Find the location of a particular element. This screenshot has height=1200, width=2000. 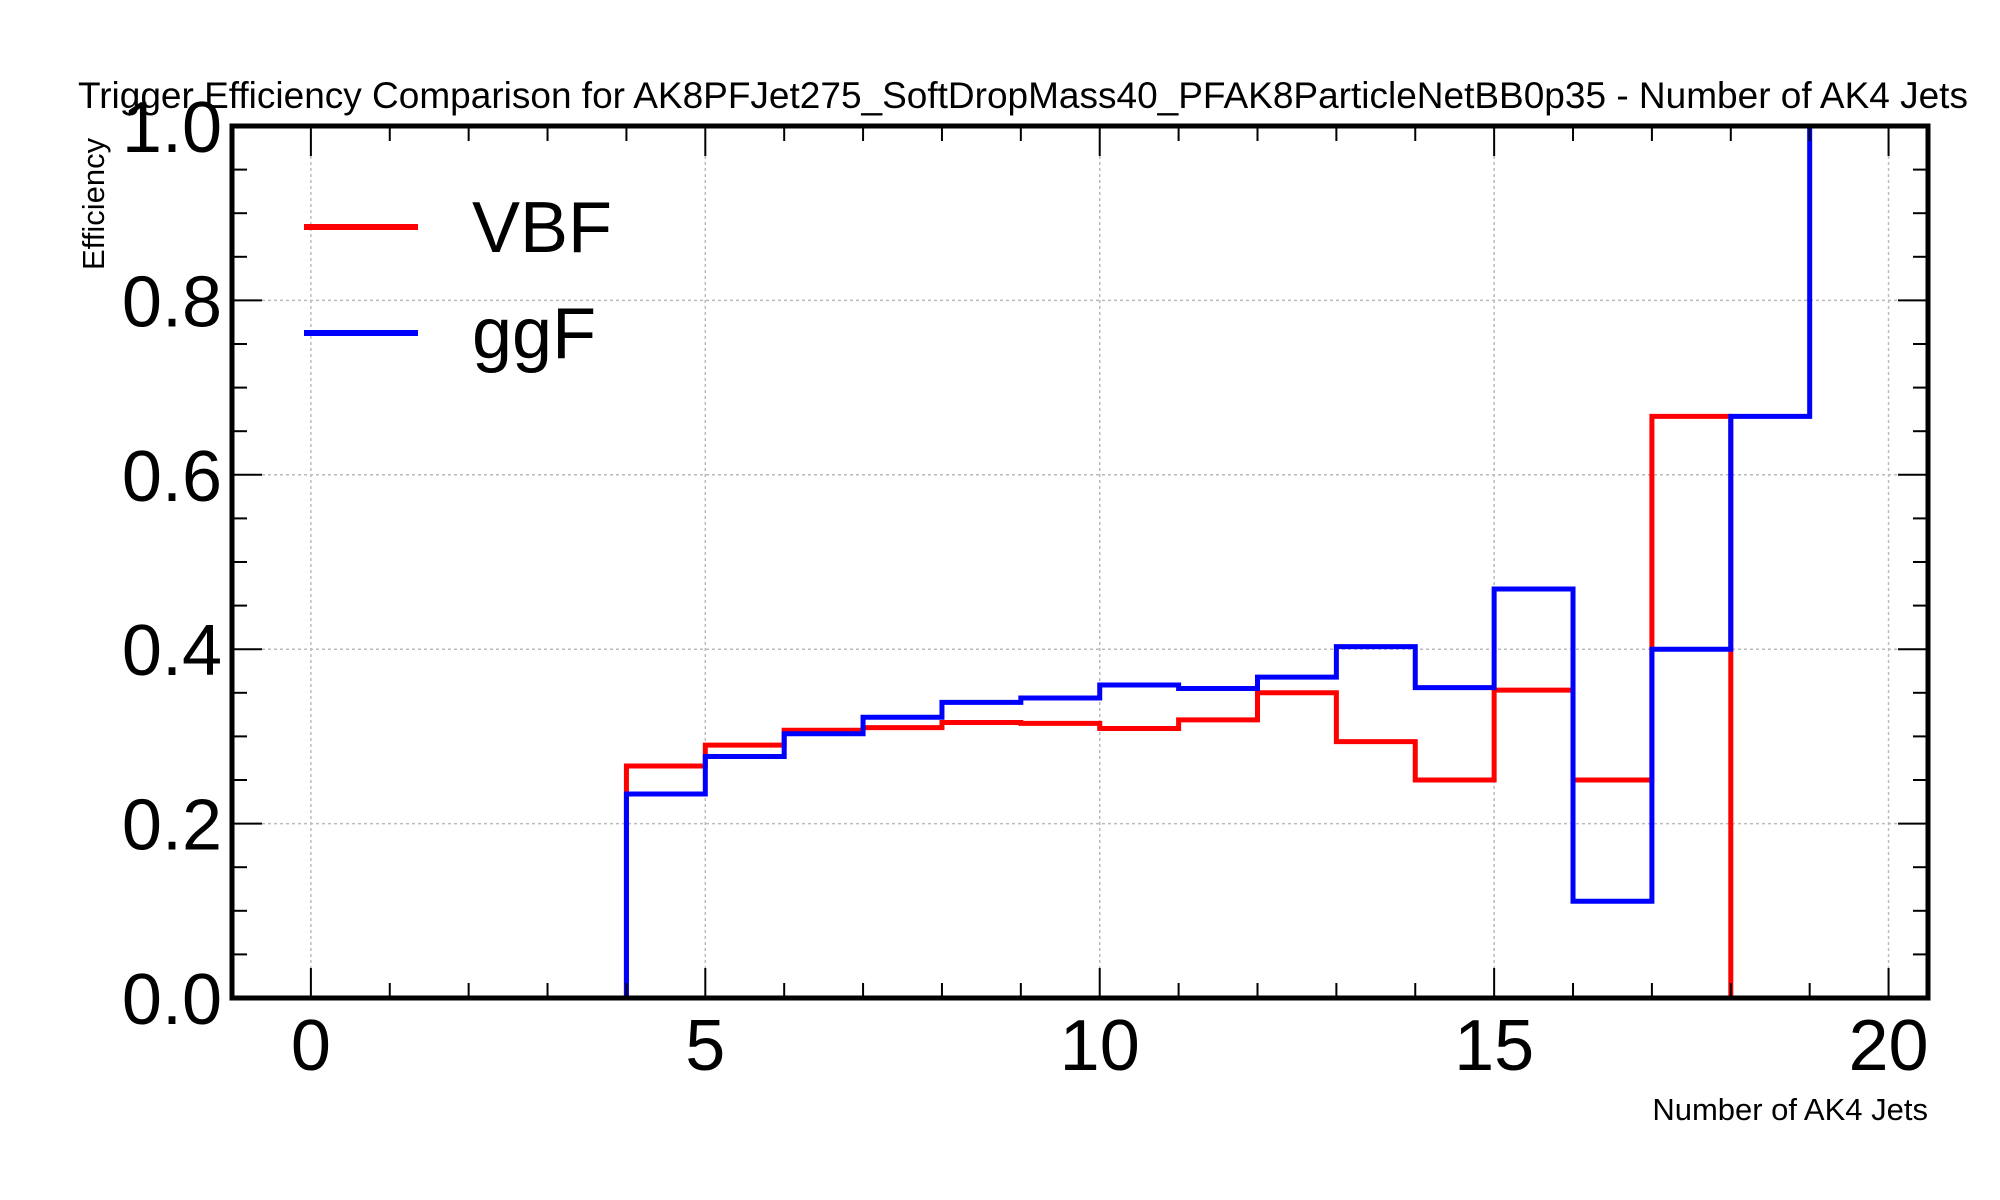

x-axis-label: Number of AK4 Jets is located at coordinates (1790, 1109).